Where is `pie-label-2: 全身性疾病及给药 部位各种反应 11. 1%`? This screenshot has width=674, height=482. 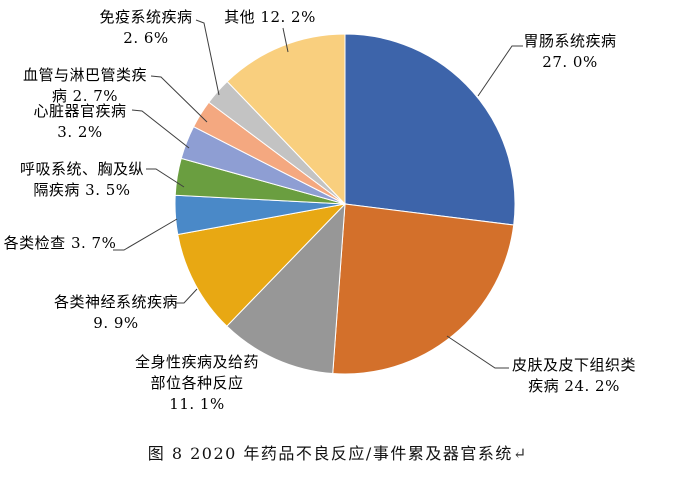 pie-label-2: 全身性疾病及给药 部位各种反应 11. 1% is located at coordinates (197, 383).